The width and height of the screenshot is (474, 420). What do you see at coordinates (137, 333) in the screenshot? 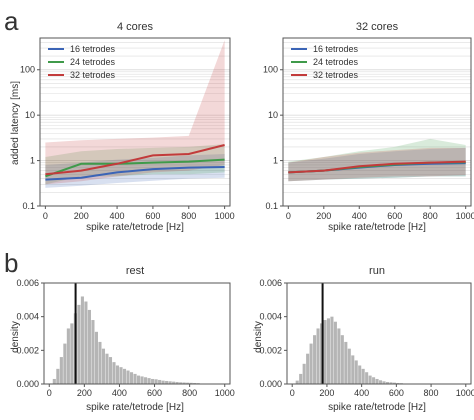
I see `plot-frame` at bounding box center [137, 333].